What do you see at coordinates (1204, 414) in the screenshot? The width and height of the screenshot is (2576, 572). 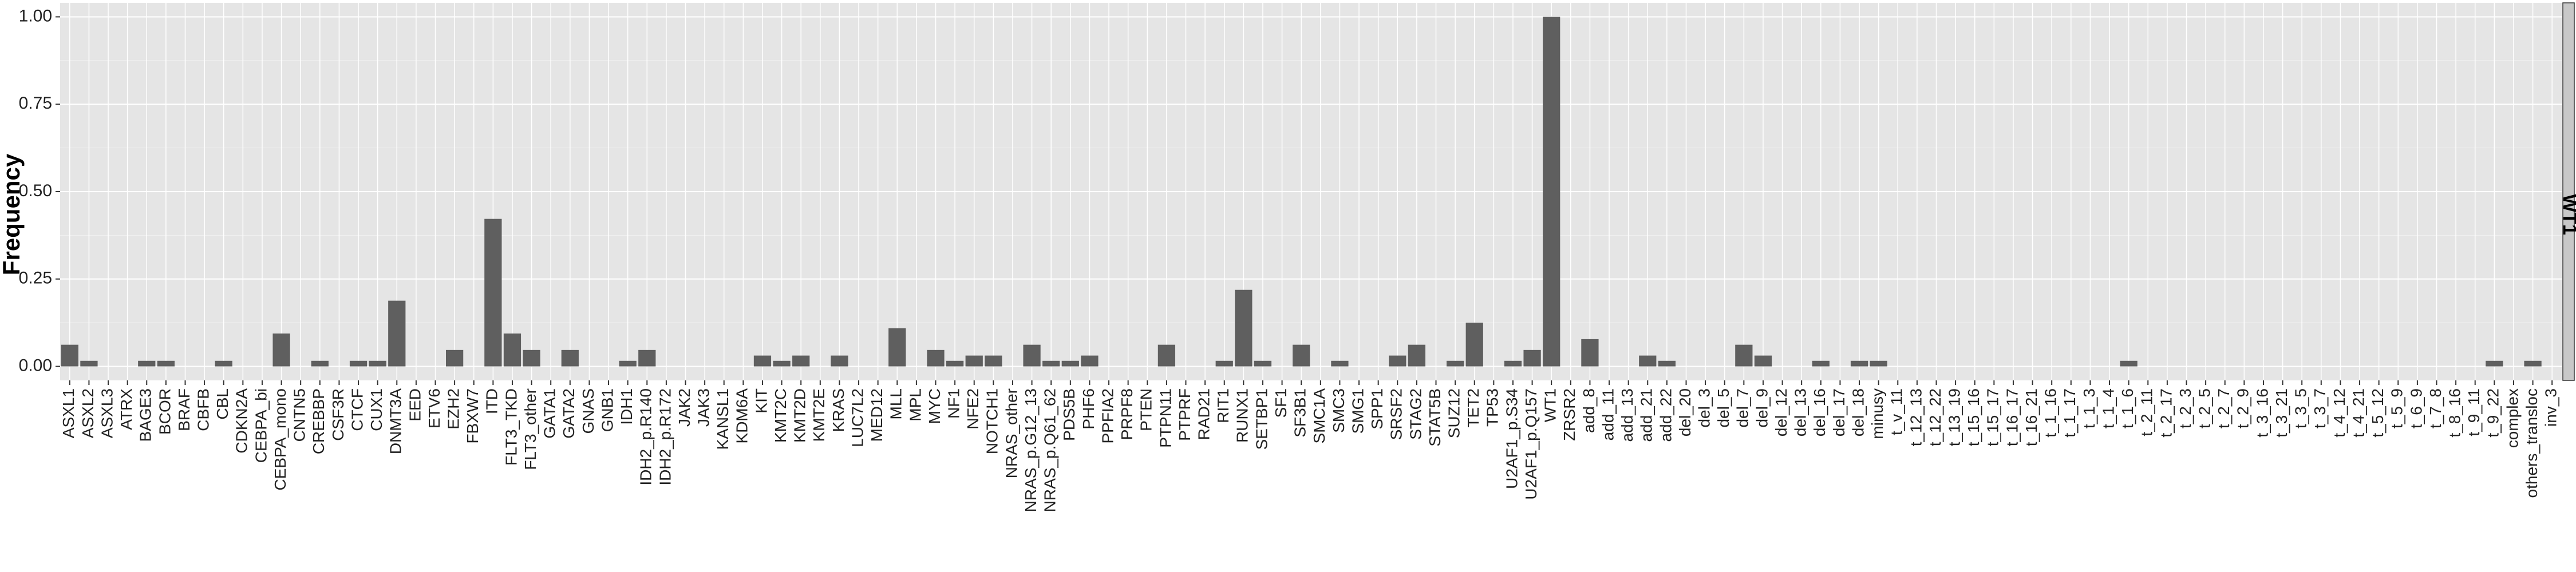 I see `x-tick-label: RAD21` at bounding box center [1204, 414].